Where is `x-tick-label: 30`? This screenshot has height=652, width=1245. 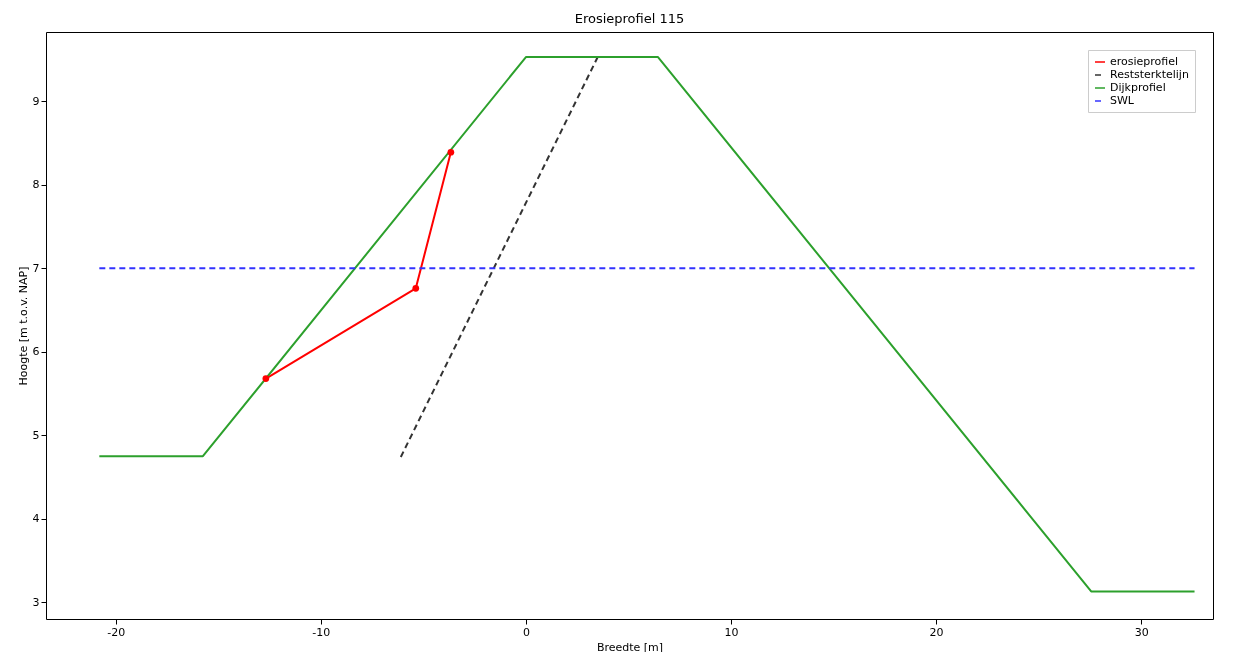
x-tick-label: 30 is located at coordinates (1141, 632).